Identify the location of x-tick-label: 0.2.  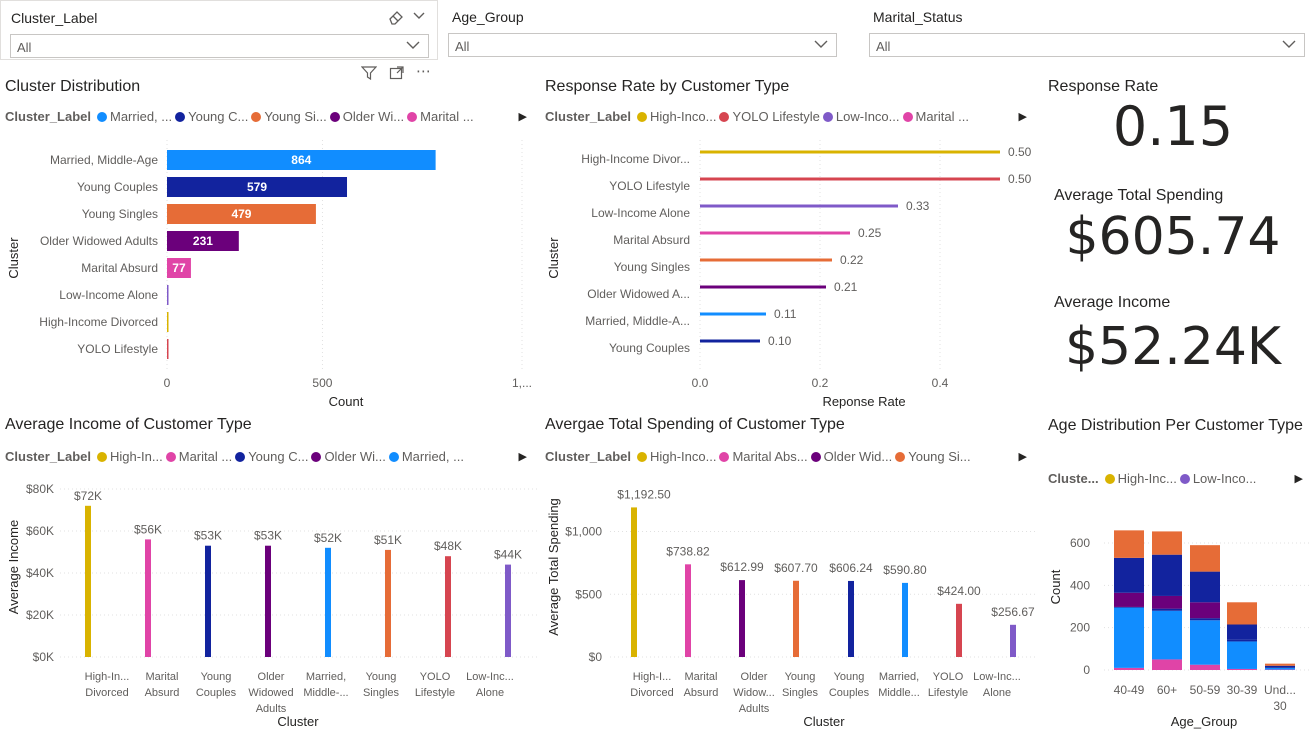
(820, 383).